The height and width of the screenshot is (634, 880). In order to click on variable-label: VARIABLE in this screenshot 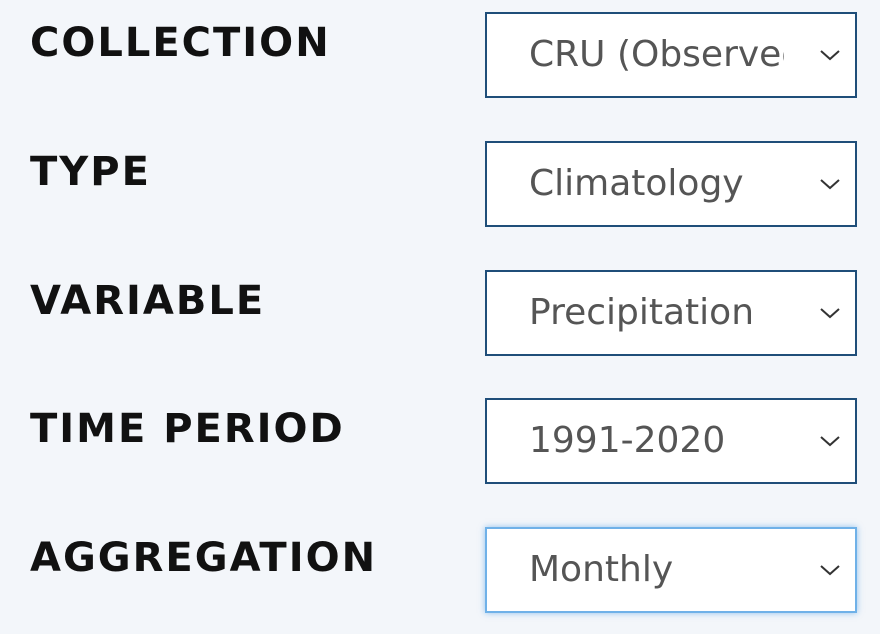, I will do `click(148, 301)`.